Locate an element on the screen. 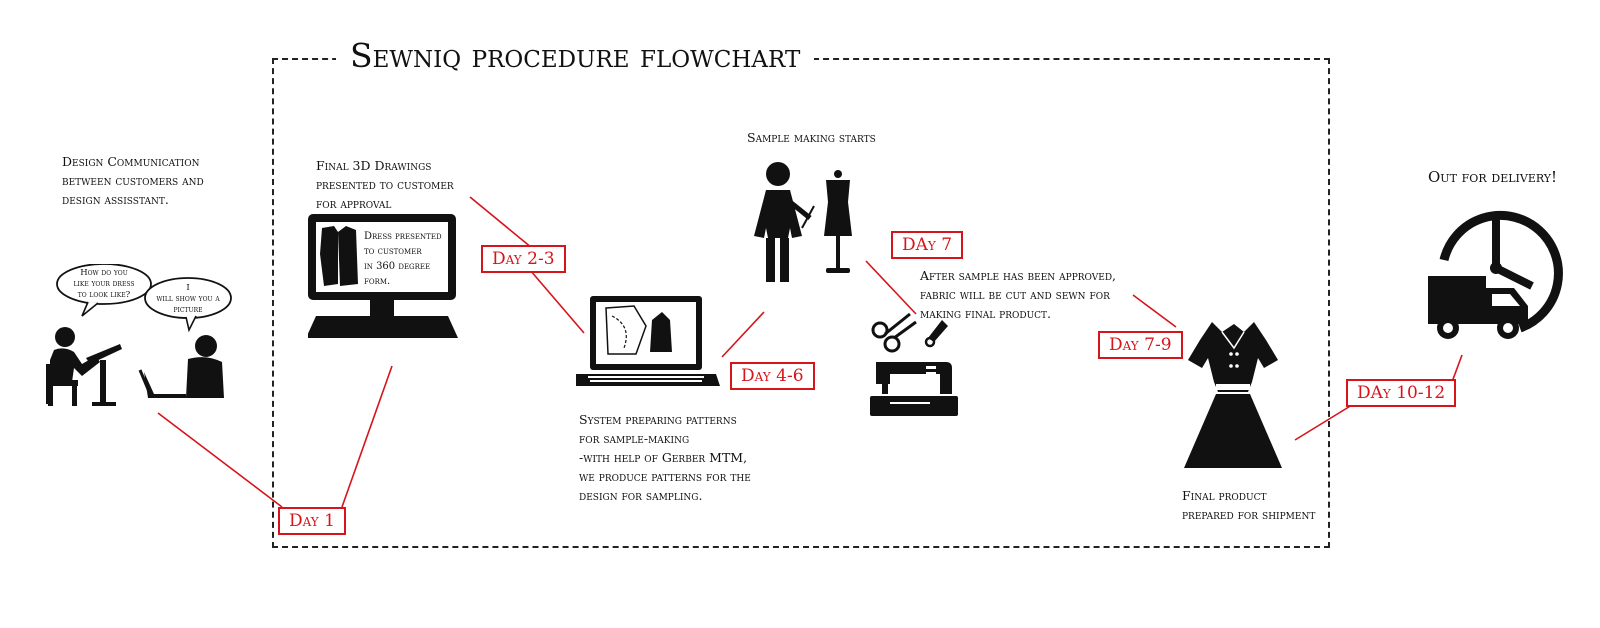 Image resolution: width=1600 pixels, height=628 pixels. day-label: DAy 7 is located at coordinates (927, 245).